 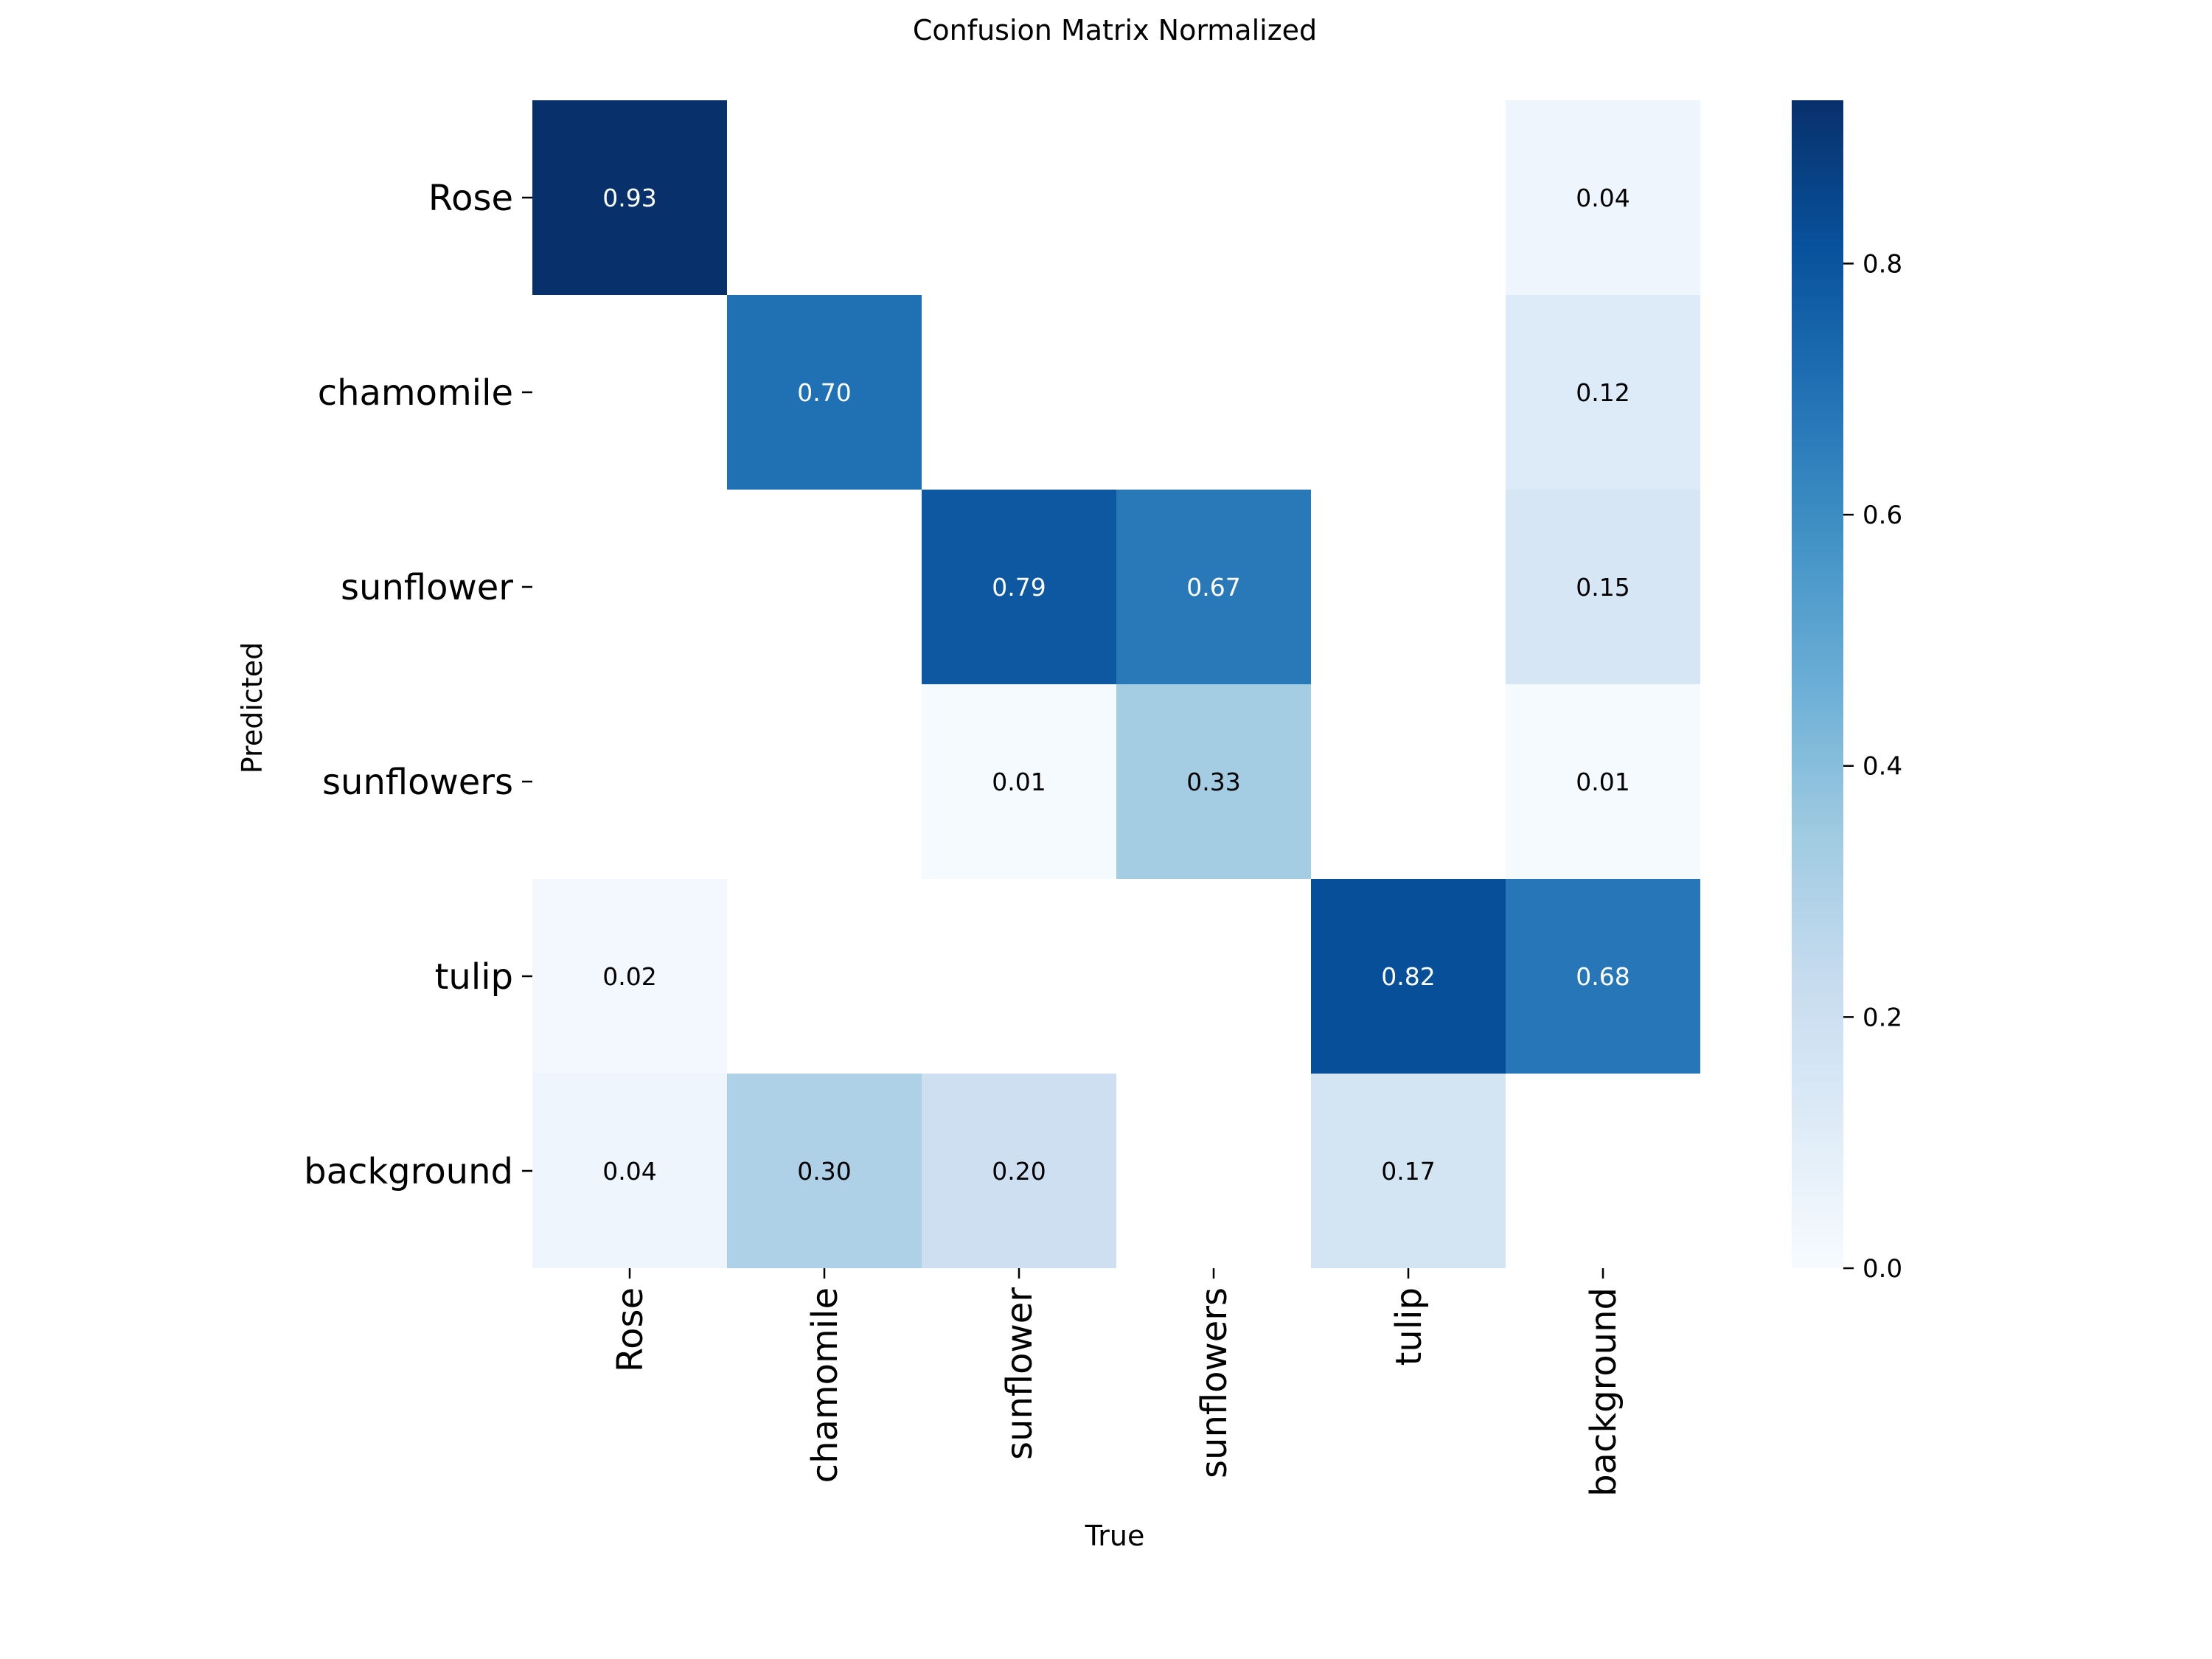 I want to click on cell-value-label: 0.82, so click(x=1408, y=976).